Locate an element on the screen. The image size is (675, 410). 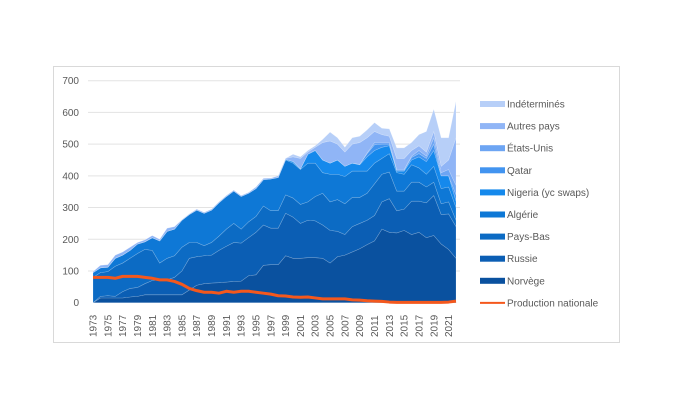
legend-label: Qatar is located at coordinates (520, 171).